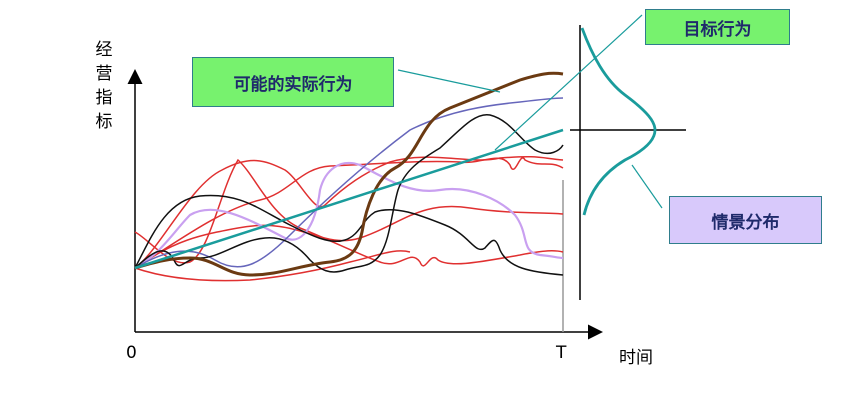 This screenshot has height=408, width=866. Describe the element at coordinates (349, 235) in the screenshot. I see `black-path` at that location.